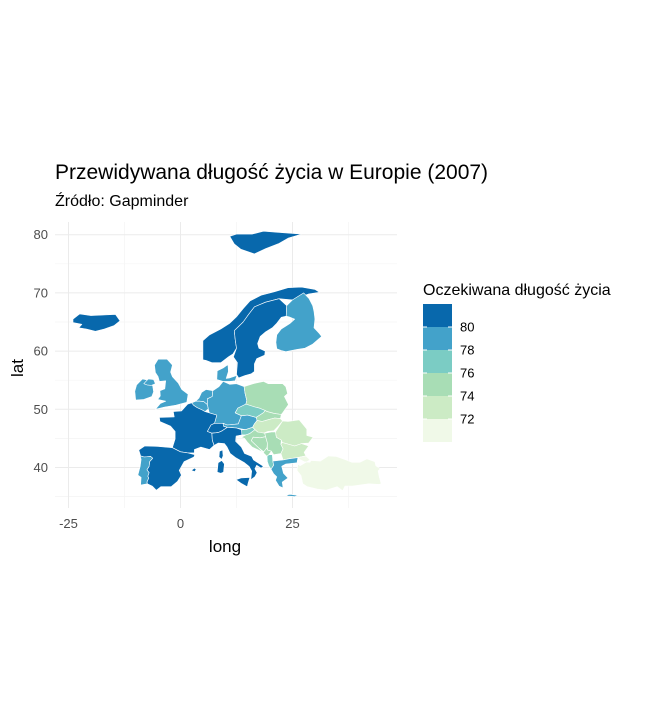  What do you see at coordinates (517, 290) in the screenshot?
I see `legend-title: Oczekiwana długość życia` at bounding box center [517, 290].